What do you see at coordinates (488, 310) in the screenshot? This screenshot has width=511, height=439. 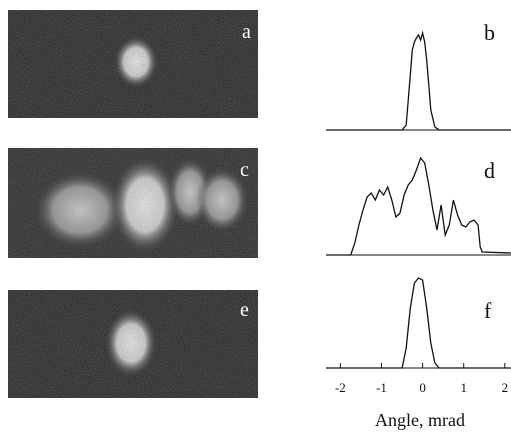 I see `panel-label: f` at bounding box center [488, 310].